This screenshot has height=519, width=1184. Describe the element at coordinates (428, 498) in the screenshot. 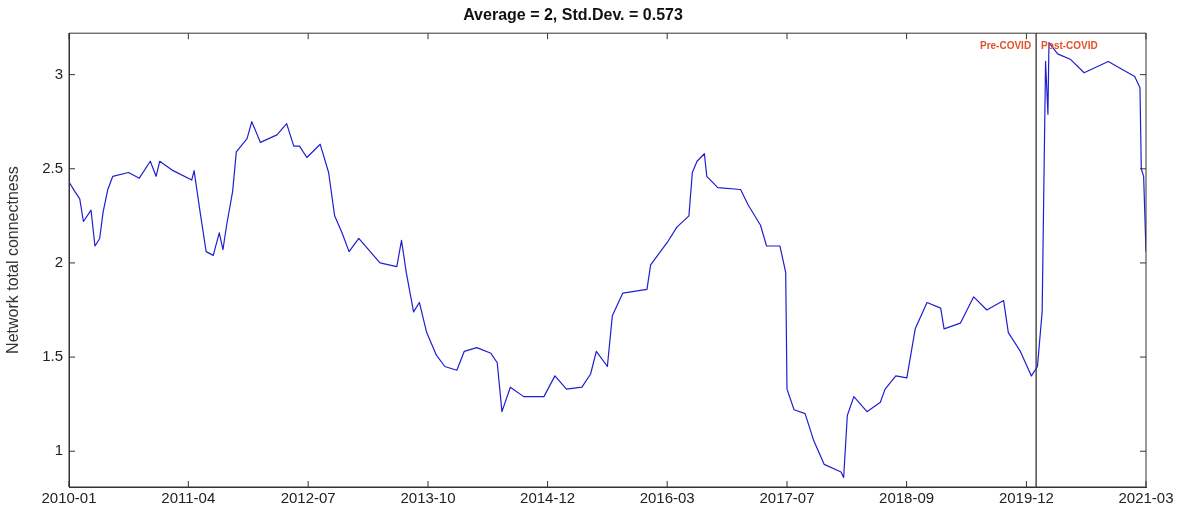

I see `x-tick-label: 2013-10` at that location.